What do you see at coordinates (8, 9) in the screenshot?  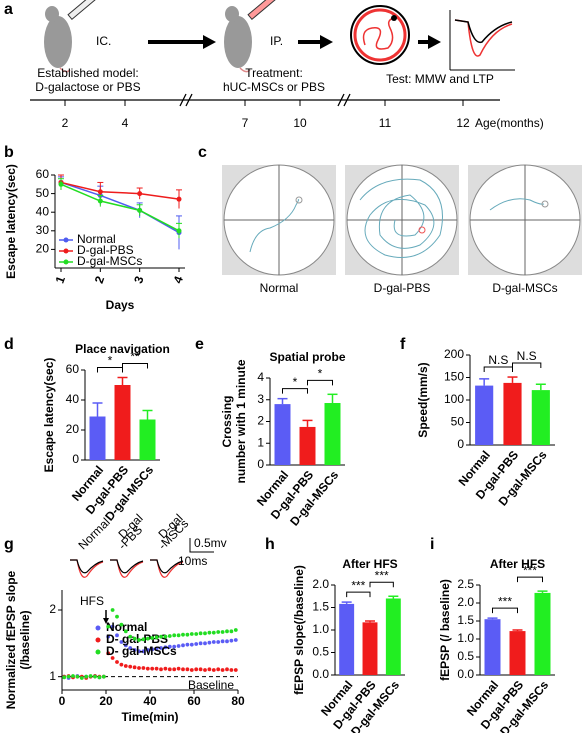 I see `panel-label: a` at bounding box center [8, 9].